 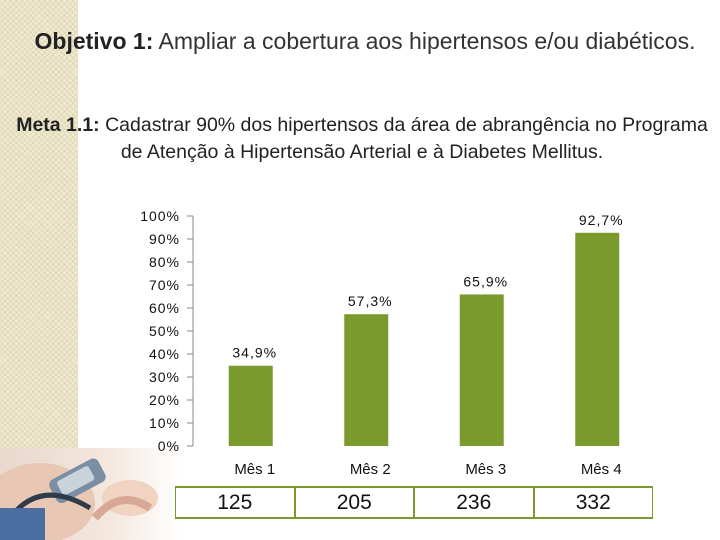 What do you see at coordinates (58, 125) in the screenshot?
I see `meta-label: Meta 1.1:` at bounding box center [58, 125].